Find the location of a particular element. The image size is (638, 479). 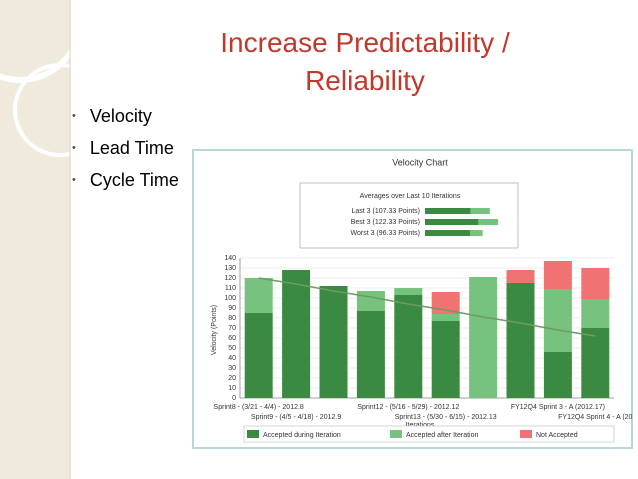

legend-label: Accepted during Iteration is located at coordinates (302, 435).